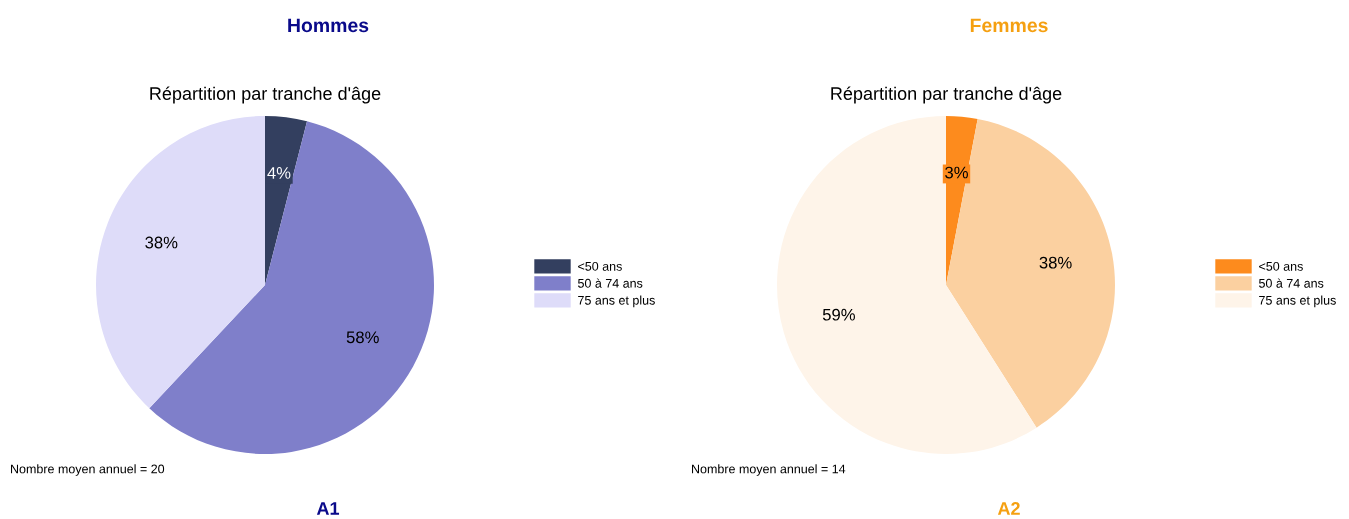  I want to click on text: A2, so click(1008, 508).